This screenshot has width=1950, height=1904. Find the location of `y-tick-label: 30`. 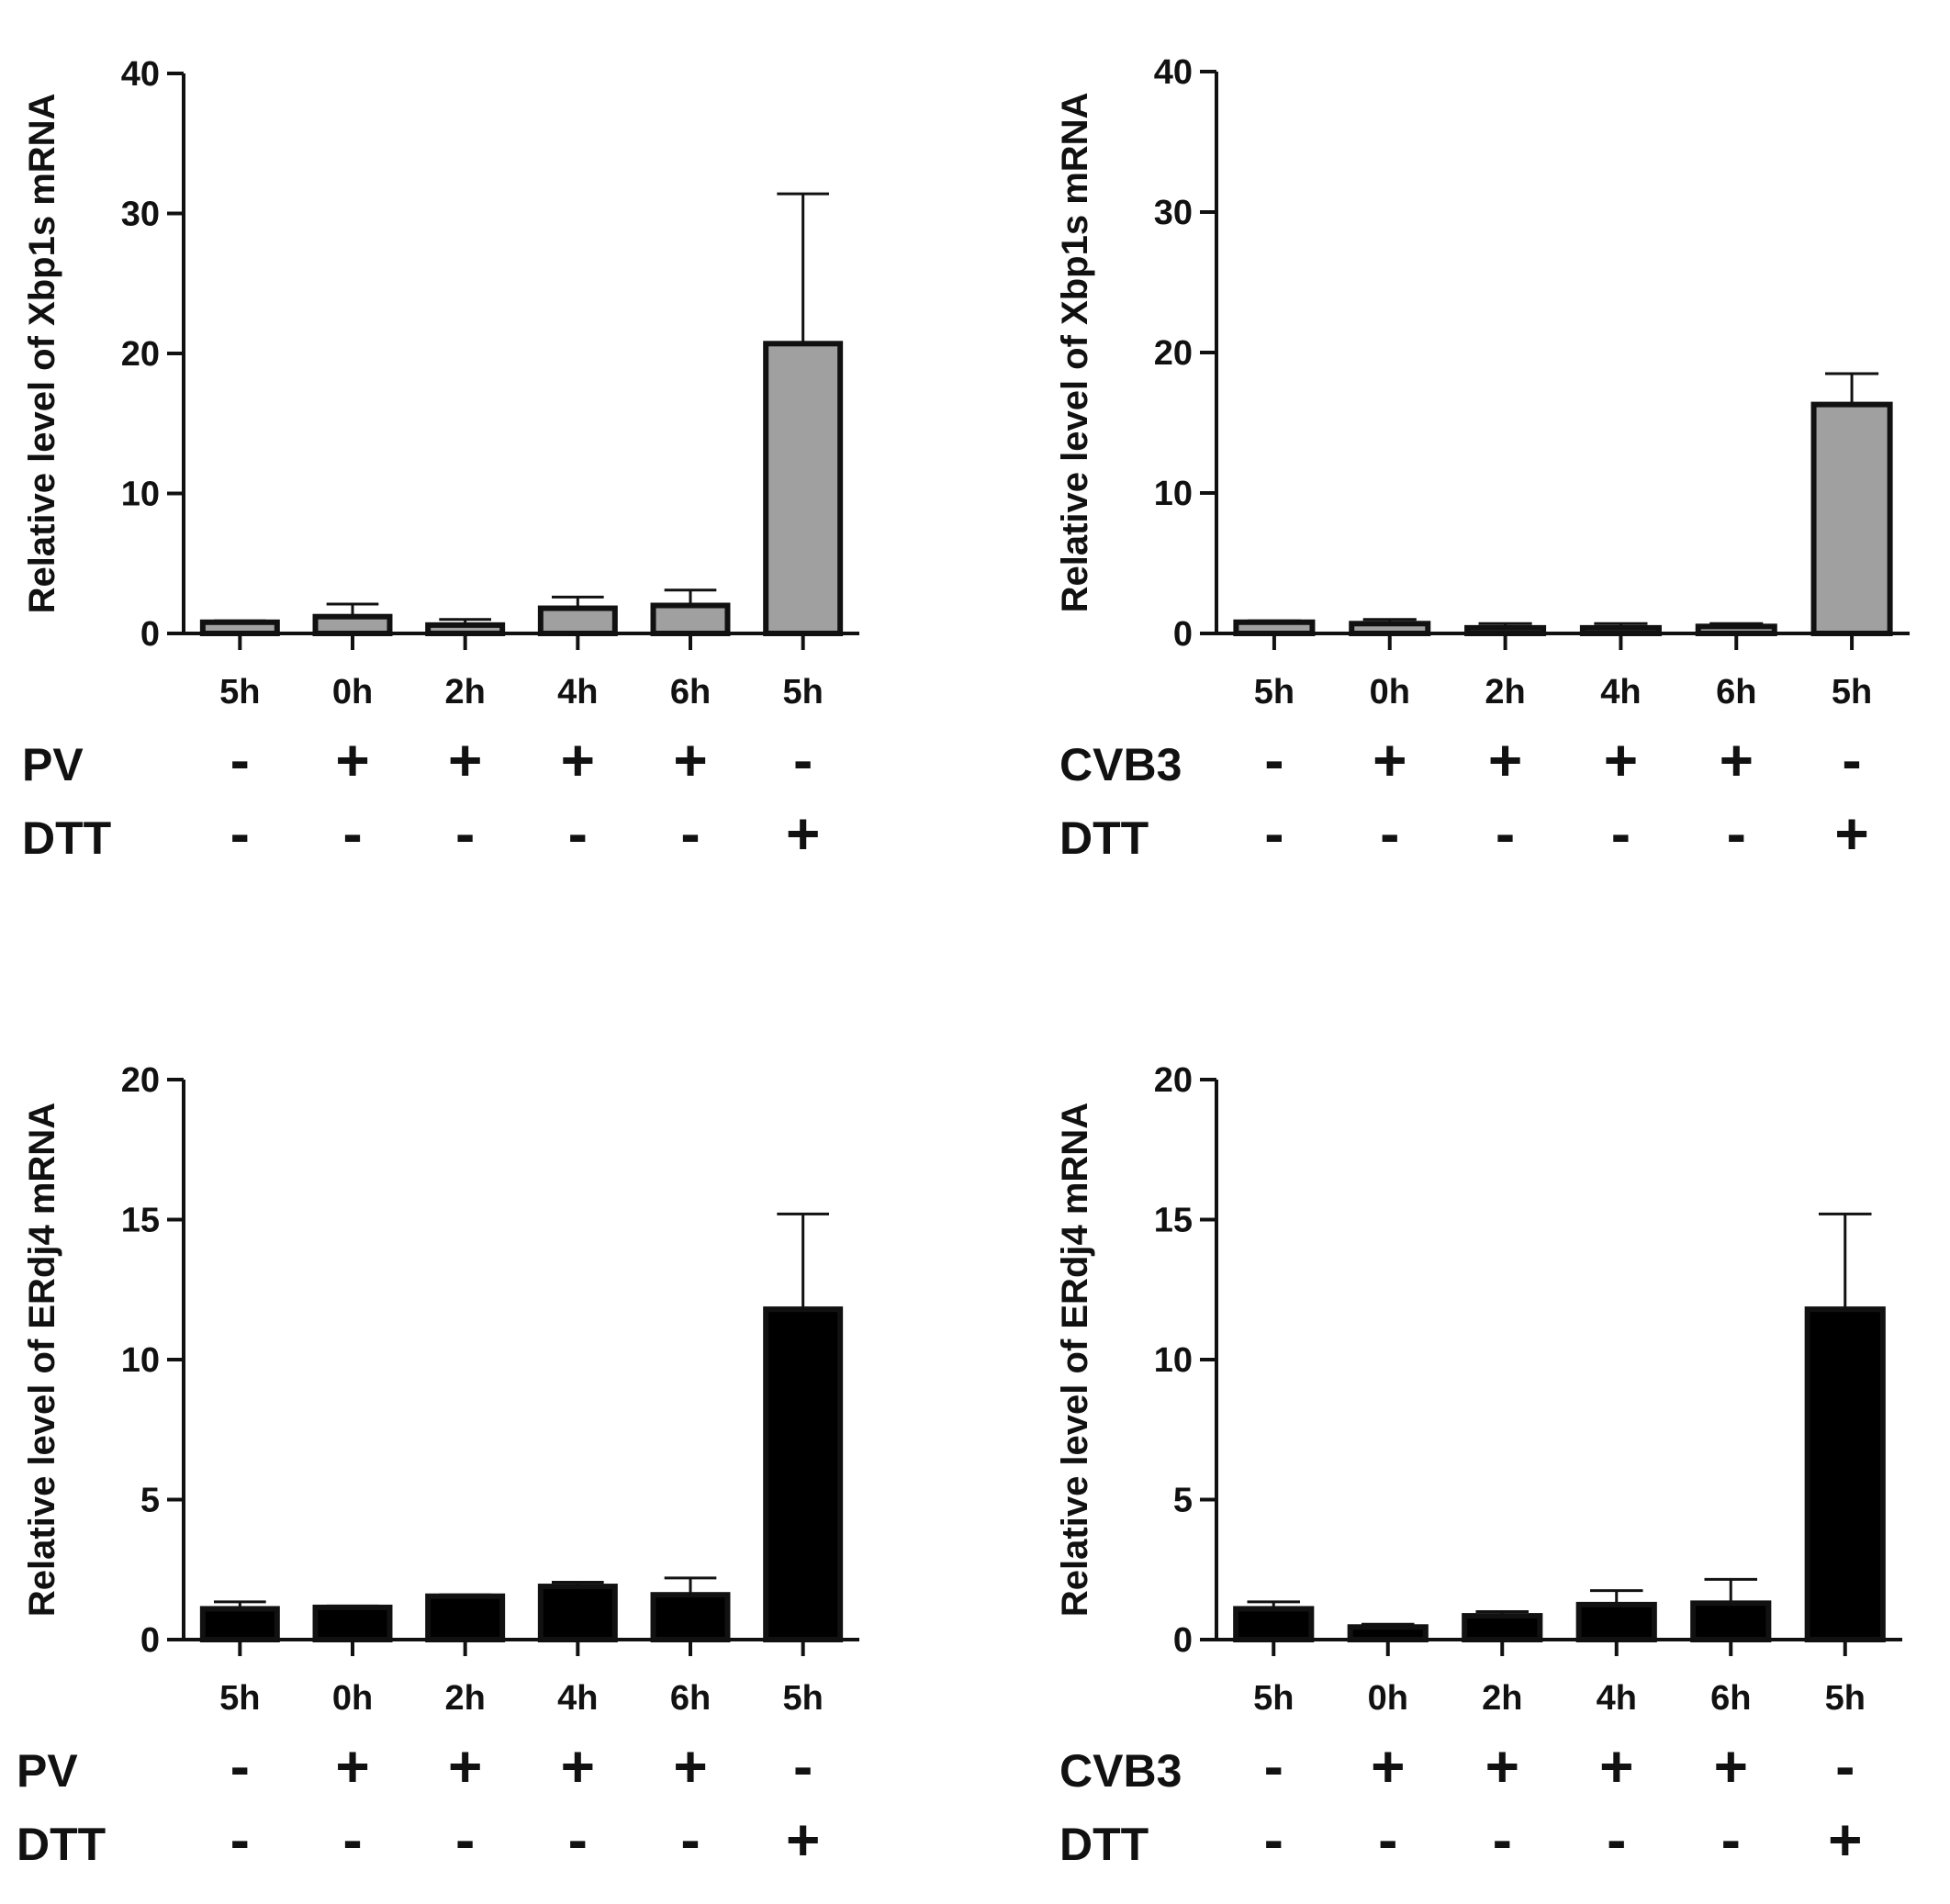

y-tick-label: 30 is located at coordinates (1173, 213).